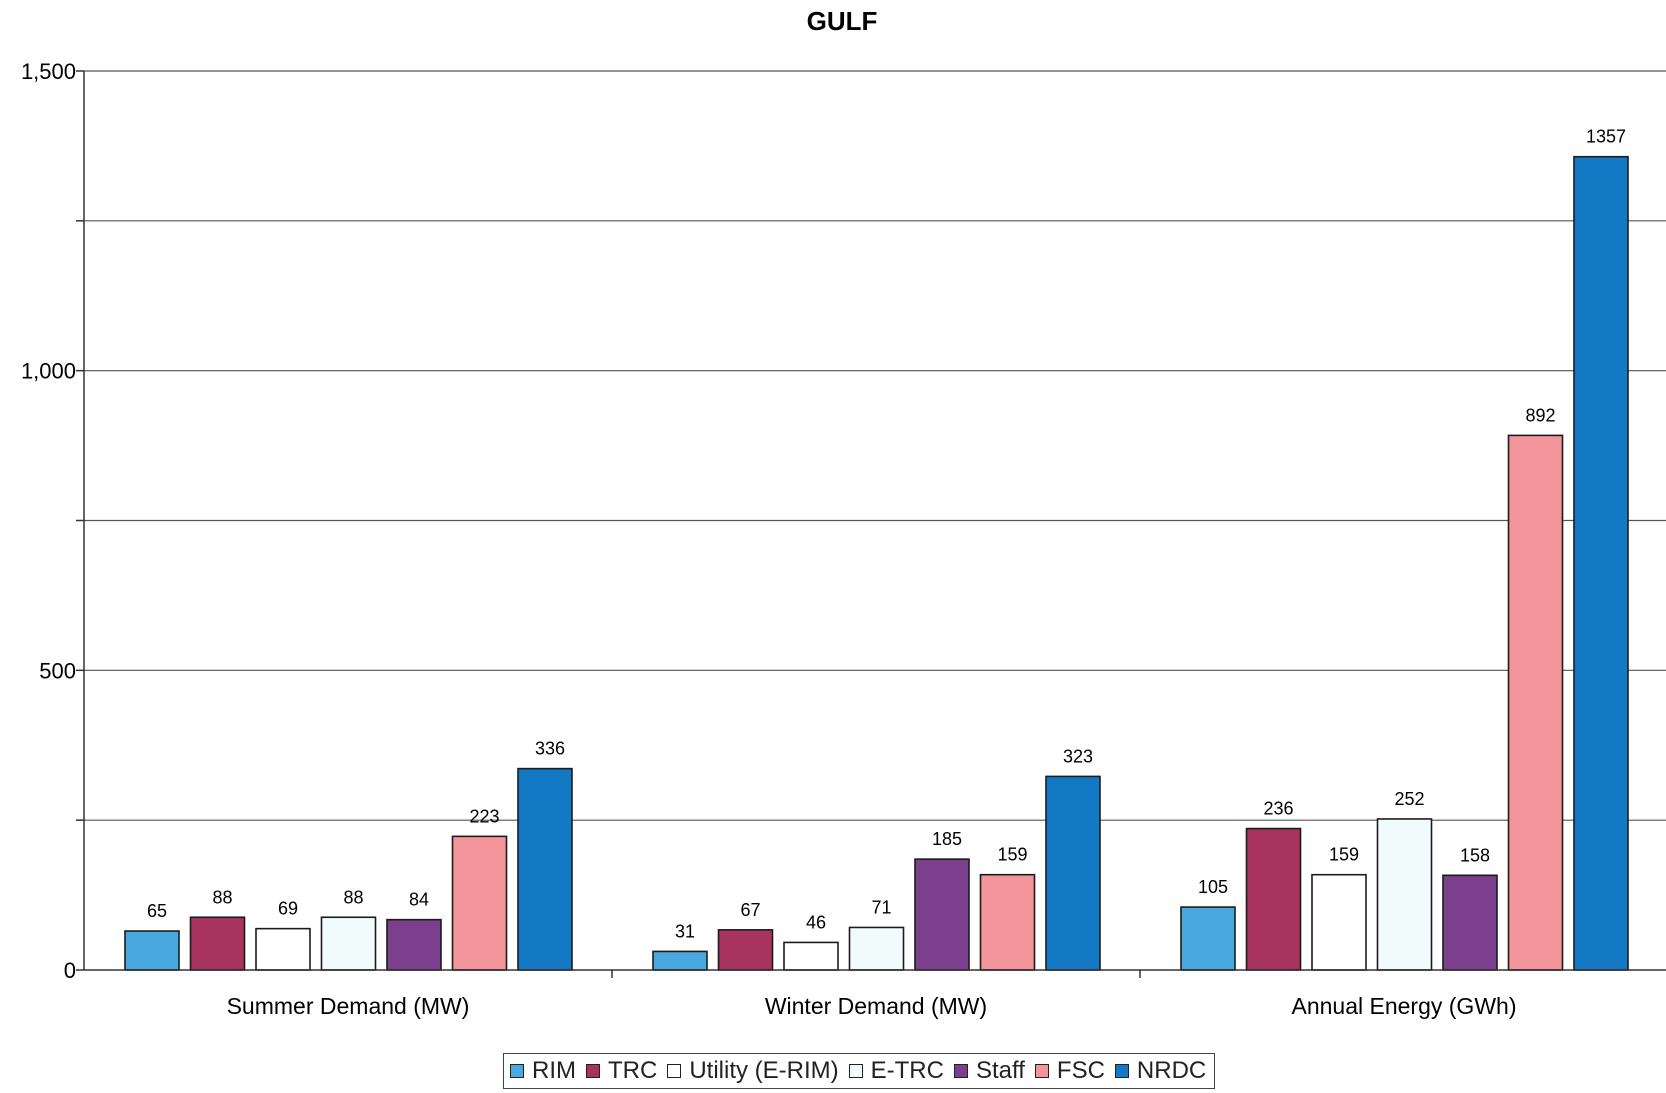 The image size is (1666, 1093). Describe the element at coordinates (764, 1070) in the screenshot. I see `legend-label: Utility (E-RIM)` at that location.